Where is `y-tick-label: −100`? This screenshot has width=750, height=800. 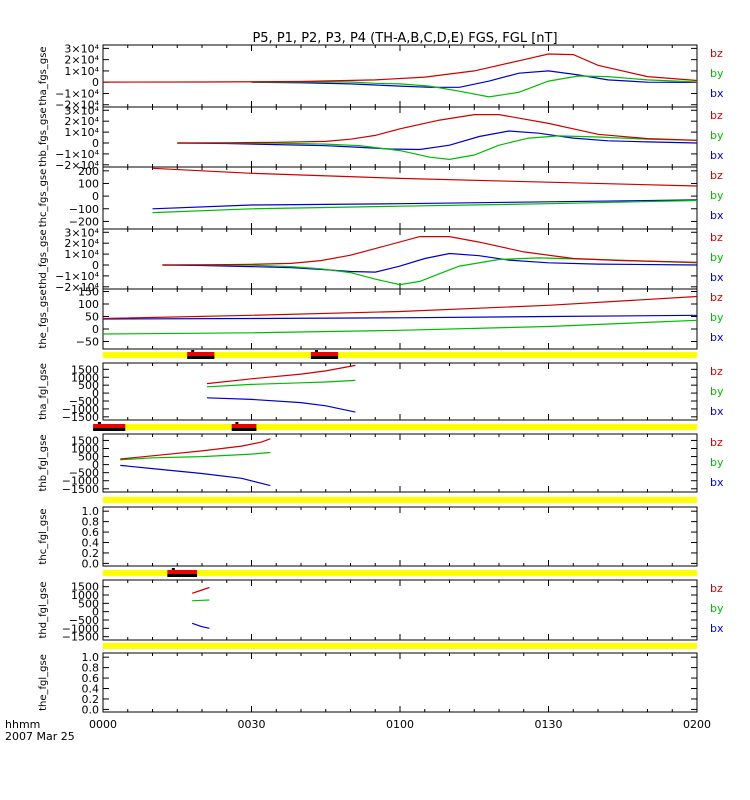 y-tick-label: −100 is located at coordinates (84, 209).